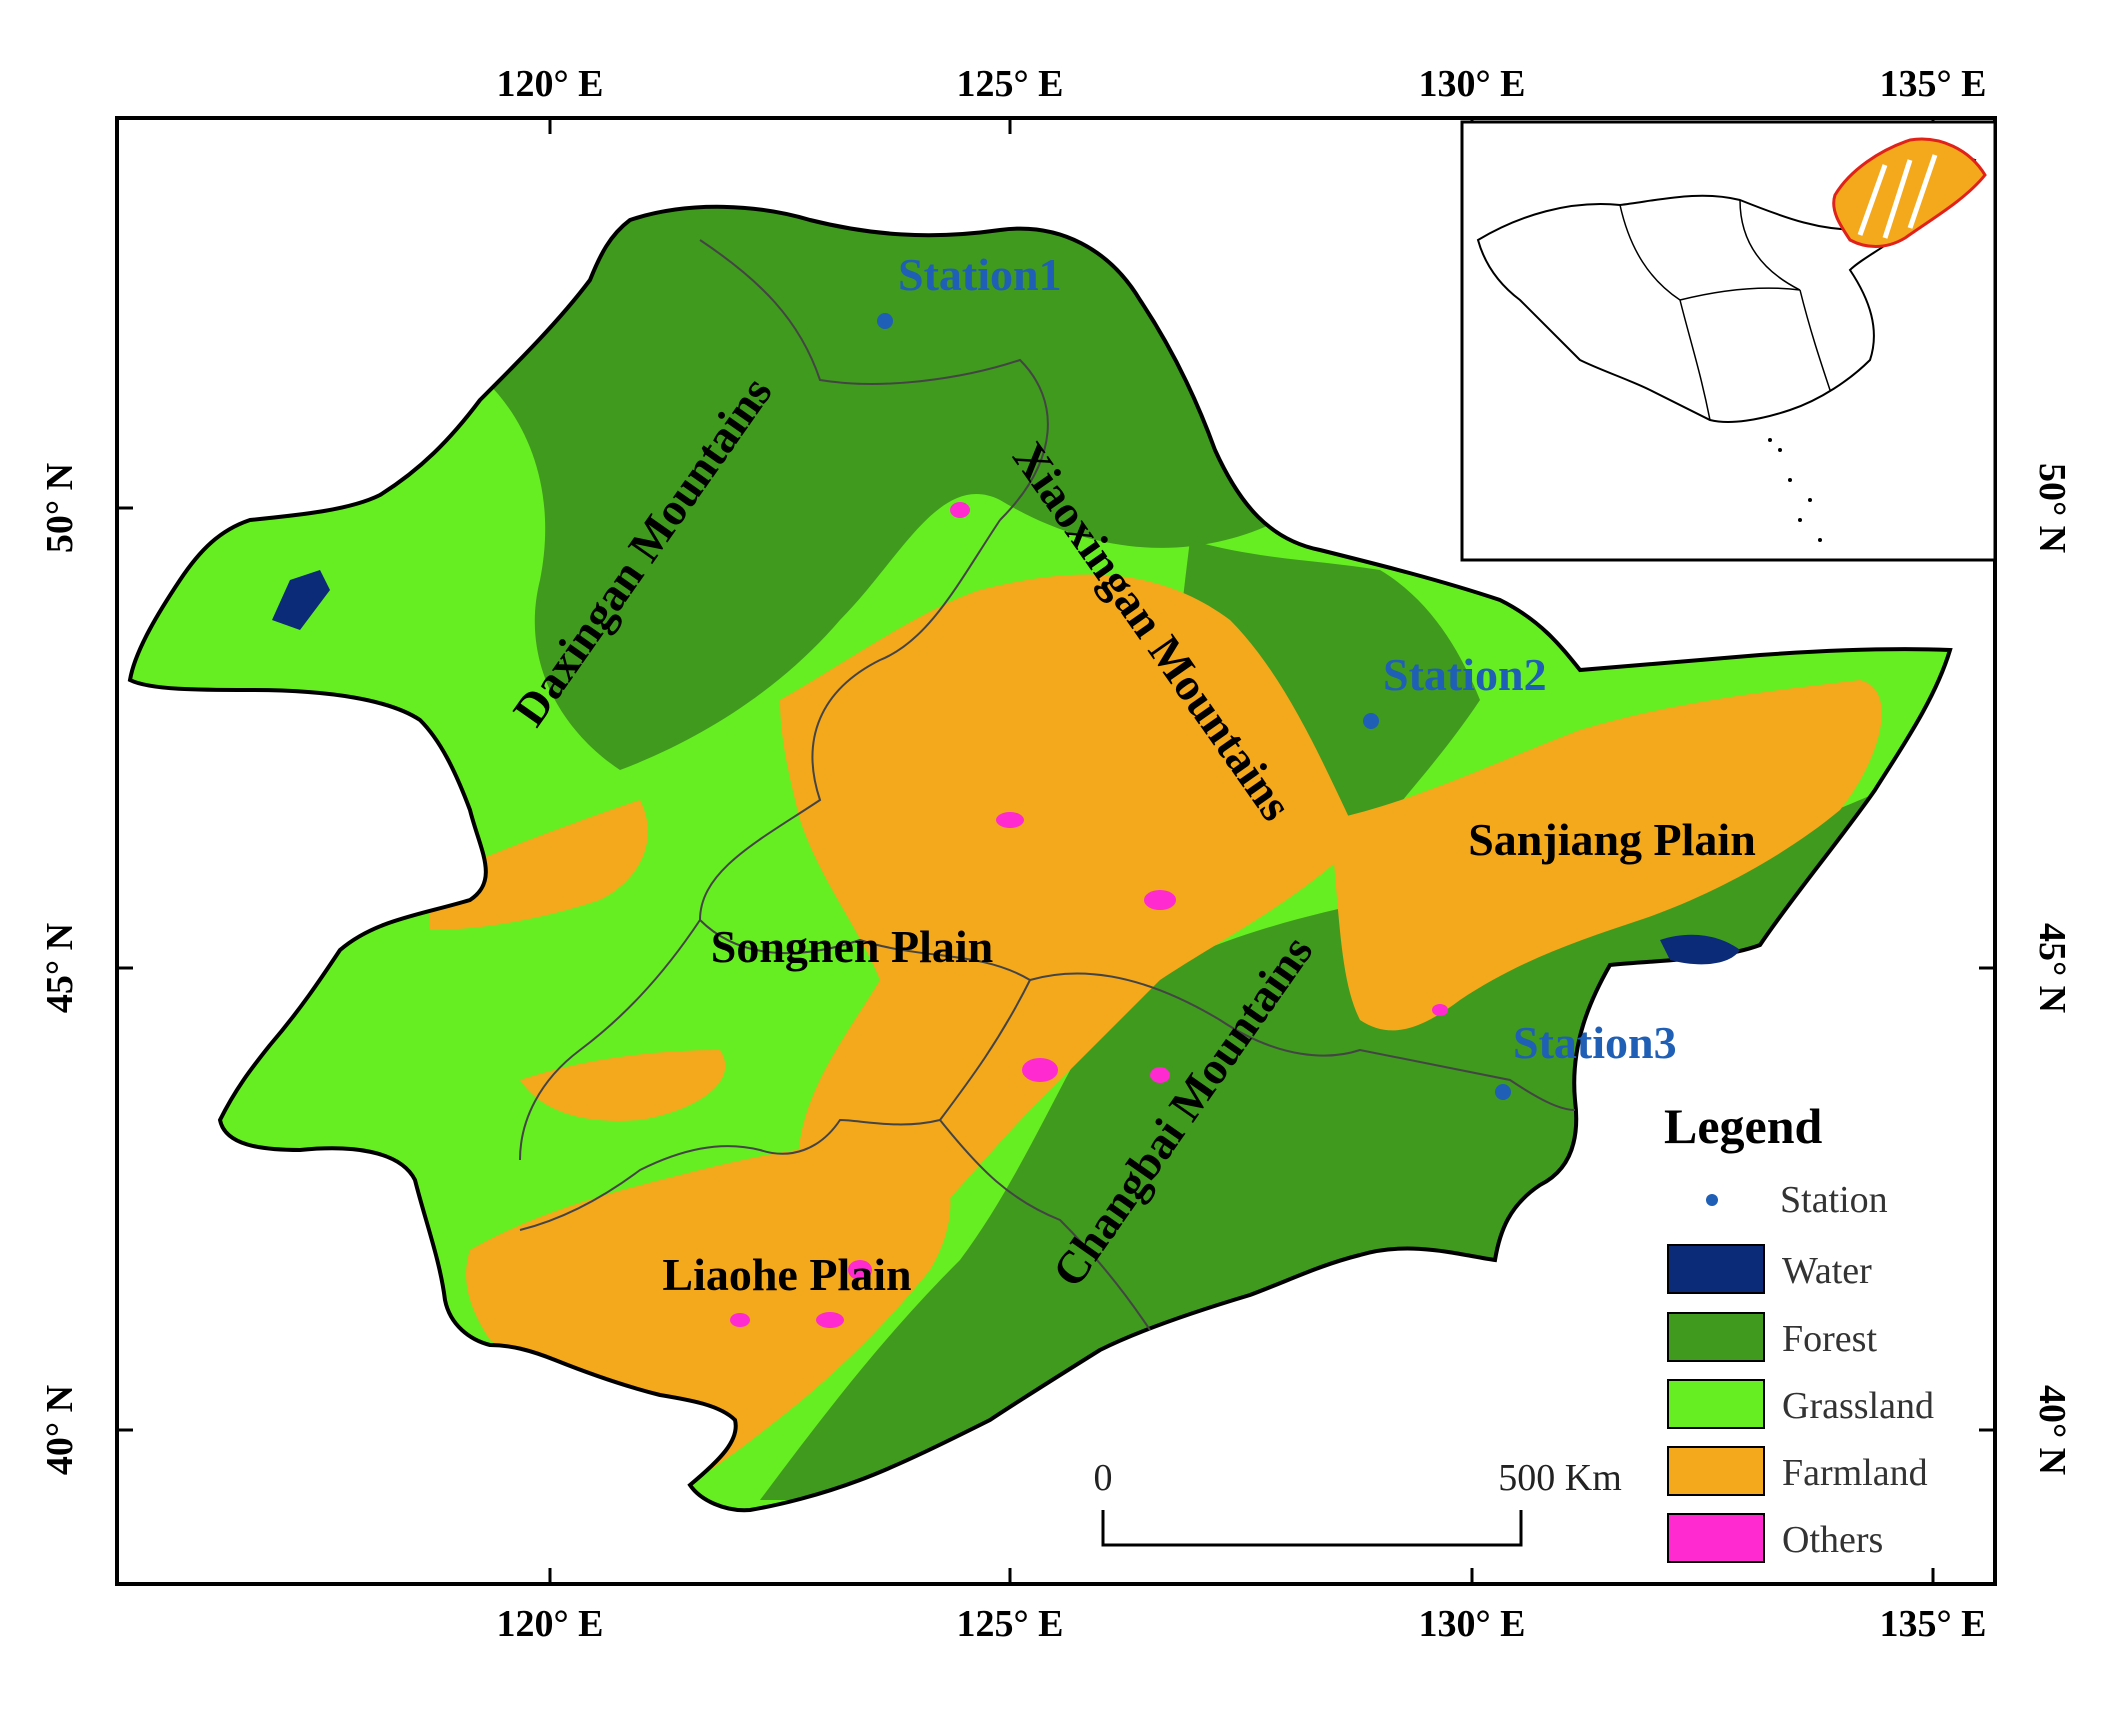 The width and height of the screenshot is (2104, 1716). Describe the element at coordinates (60, 508) in the screenshot. I see `lat-label-left: 50° N` at that location.